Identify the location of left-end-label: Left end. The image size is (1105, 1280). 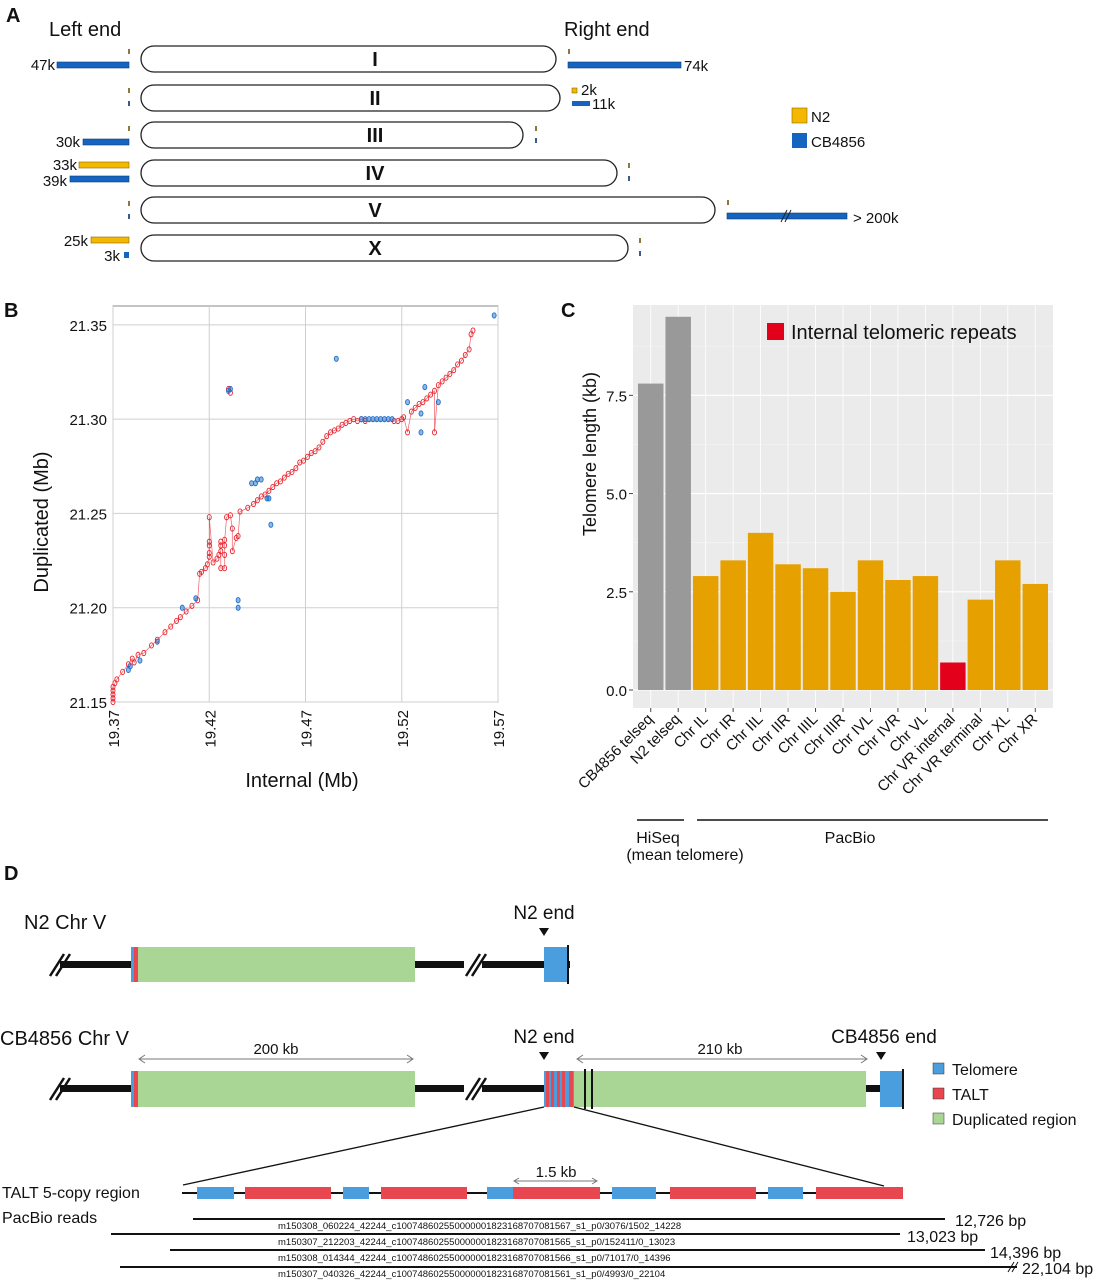
(85, 30).